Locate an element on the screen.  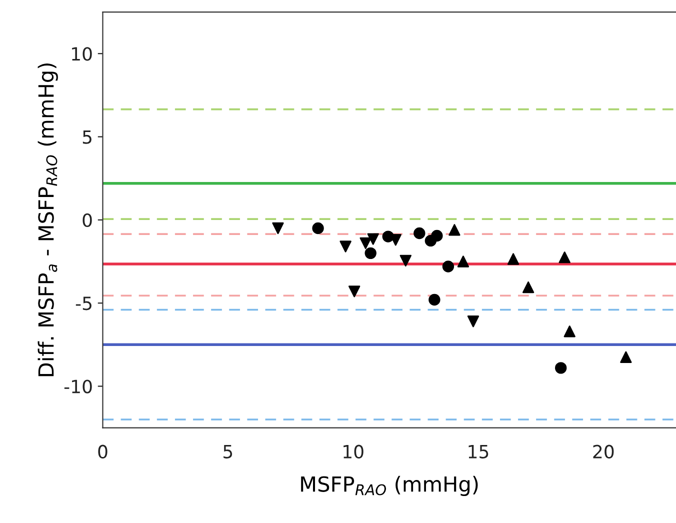
x-tick-label: 10 is located at coordinates (354, 451).